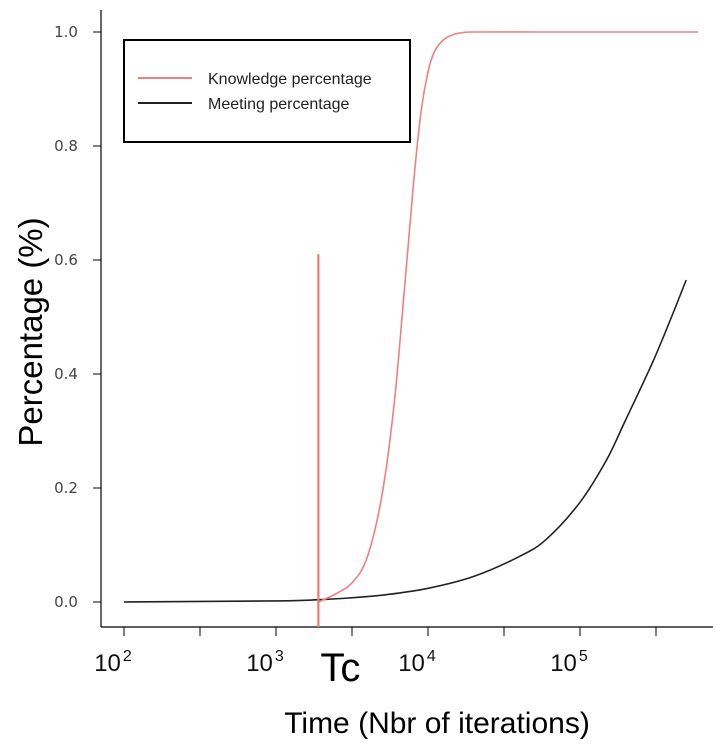 The image size is (715, 749). Describe the element at coordinates (66, 602) in the screenshot. I see `y-tick-label: 0.0` at that location.